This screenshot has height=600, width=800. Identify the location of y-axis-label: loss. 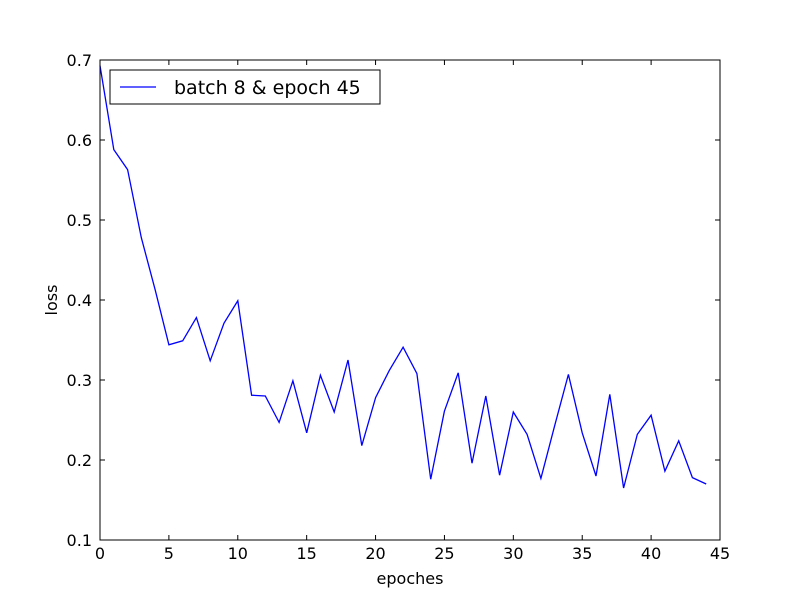
(51, 300).